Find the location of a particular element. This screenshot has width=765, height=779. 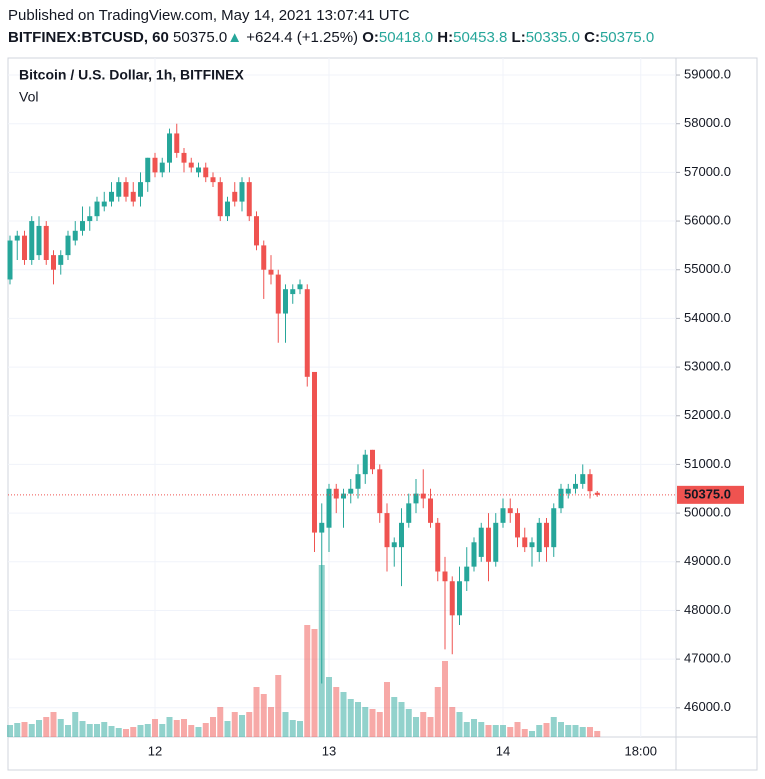

y-tick-label: 58000.0 is located at coordinates (707, 122).